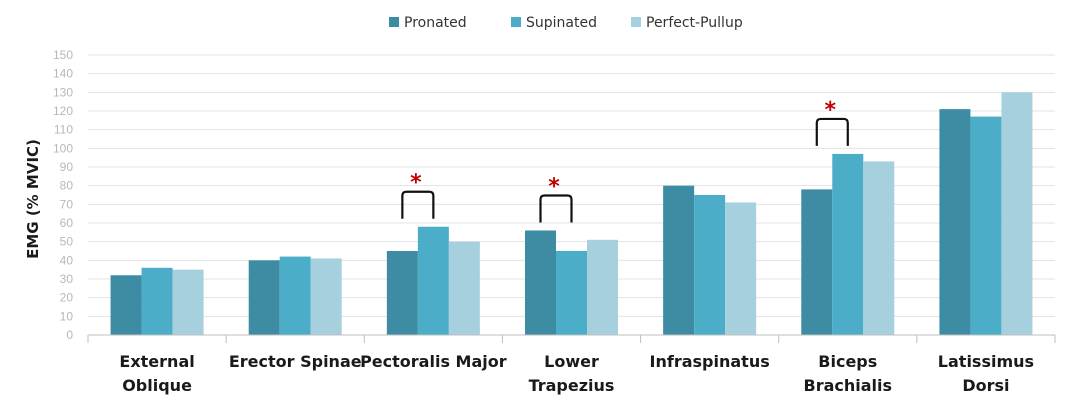 This screenshot has width=1080, height=406. Describe the element at coordinates (67, 260) in the screenshot. I see `y-tick-label: 40` at that location.